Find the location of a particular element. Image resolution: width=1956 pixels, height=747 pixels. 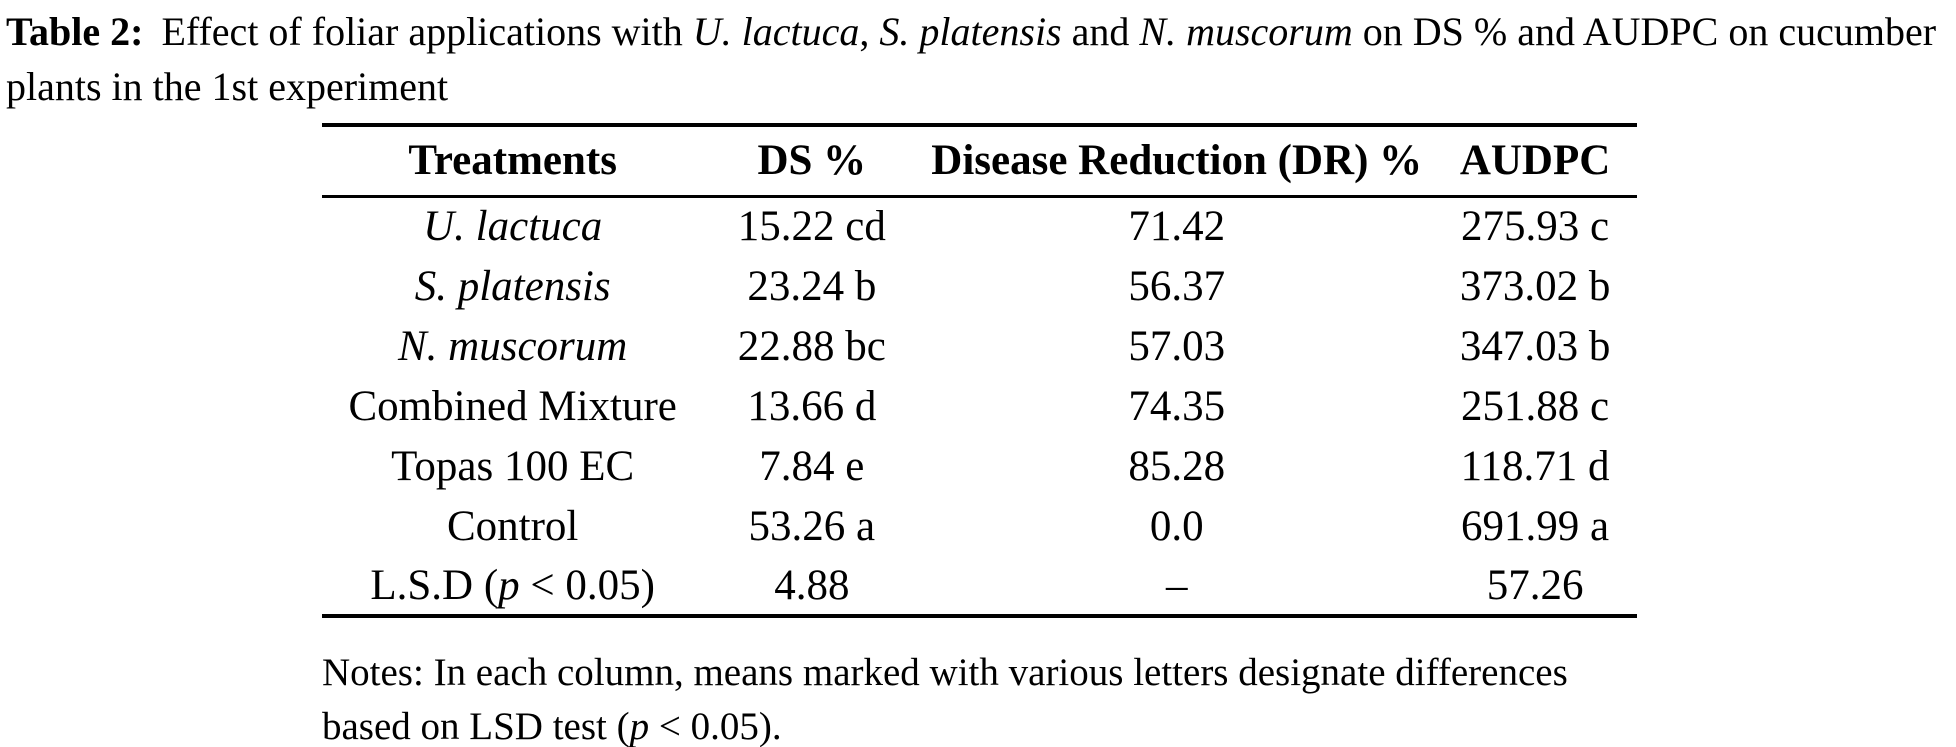

text-segment: and is located at coordinates (1100, 31).